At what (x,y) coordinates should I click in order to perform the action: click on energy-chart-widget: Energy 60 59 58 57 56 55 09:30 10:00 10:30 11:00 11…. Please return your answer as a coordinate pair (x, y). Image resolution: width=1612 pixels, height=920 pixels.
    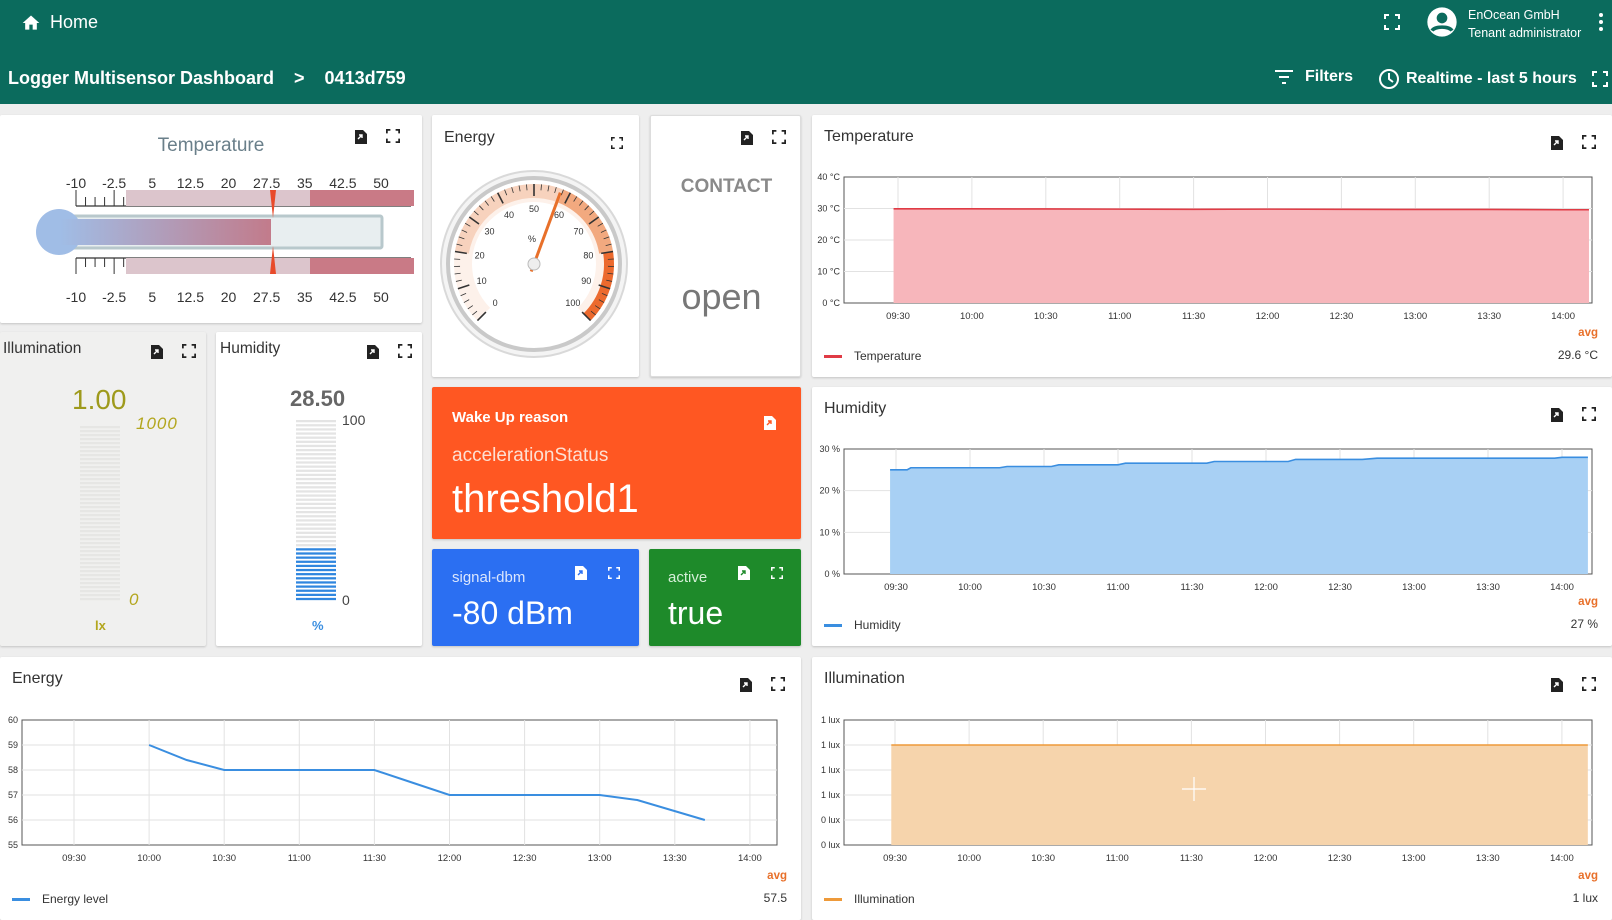
    Looking at the image, I should click on (400, 788).